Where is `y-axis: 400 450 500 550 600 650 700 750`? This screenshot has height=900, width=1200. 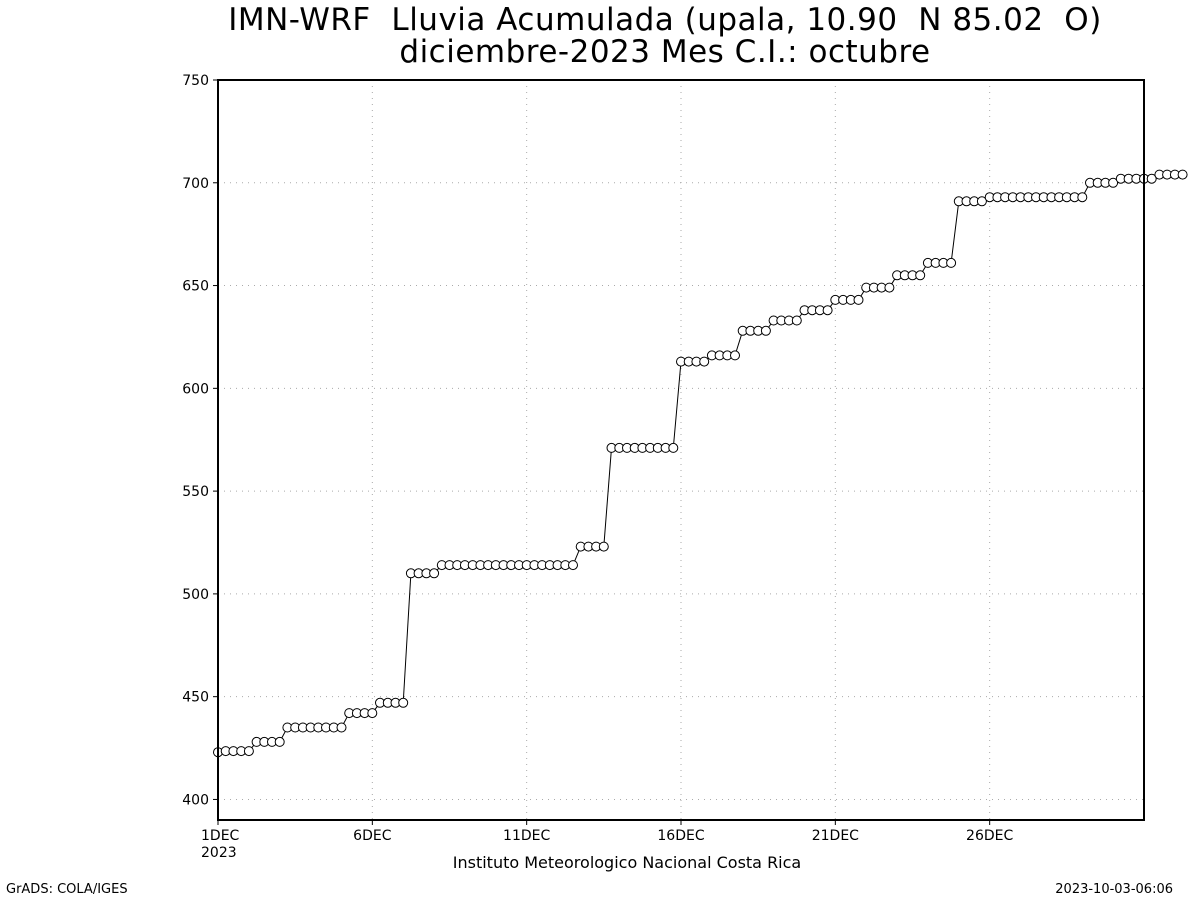
y-axis: 400 450 500 550 600 650 700 750 is located at coordinates (200, 440).